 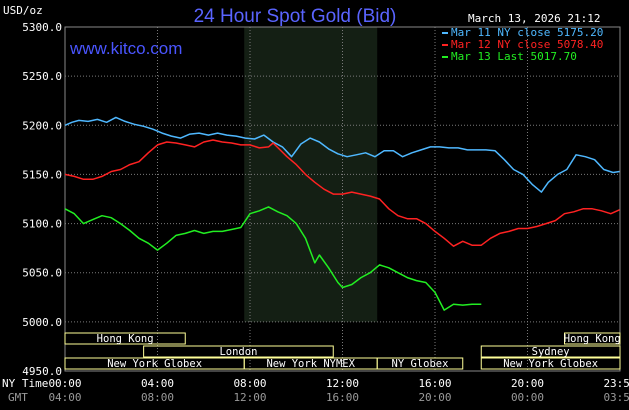 What do you see at coordinates (616, 397) in the screenshot?
I see `x-tick-label-gmt: 03:59` at bounding box center [616, 397].